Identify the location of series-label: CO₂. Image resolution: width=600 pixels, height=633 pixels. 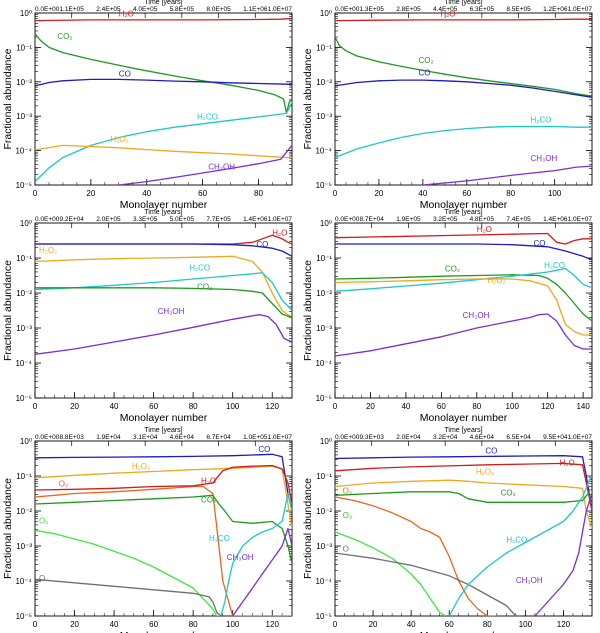
(204, 287).